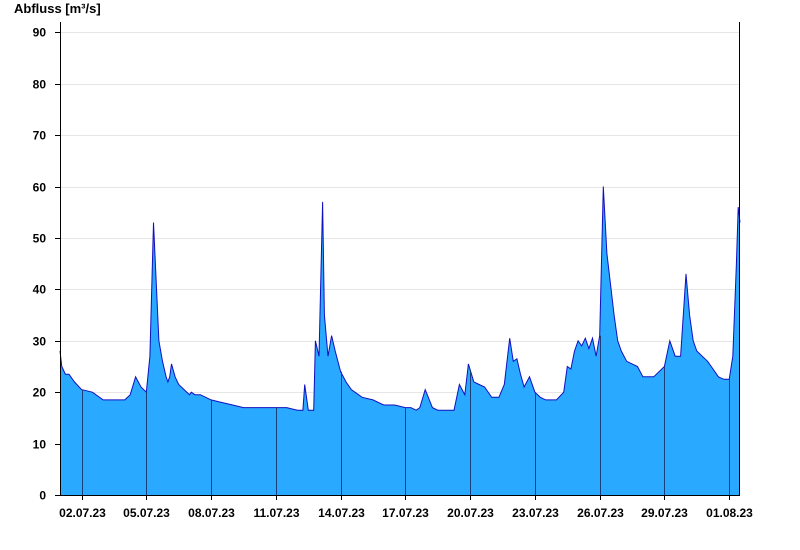 This screenshot has height=550, width=800. I want to click on x-tick-label: 29.07.23, so click(664, 513).